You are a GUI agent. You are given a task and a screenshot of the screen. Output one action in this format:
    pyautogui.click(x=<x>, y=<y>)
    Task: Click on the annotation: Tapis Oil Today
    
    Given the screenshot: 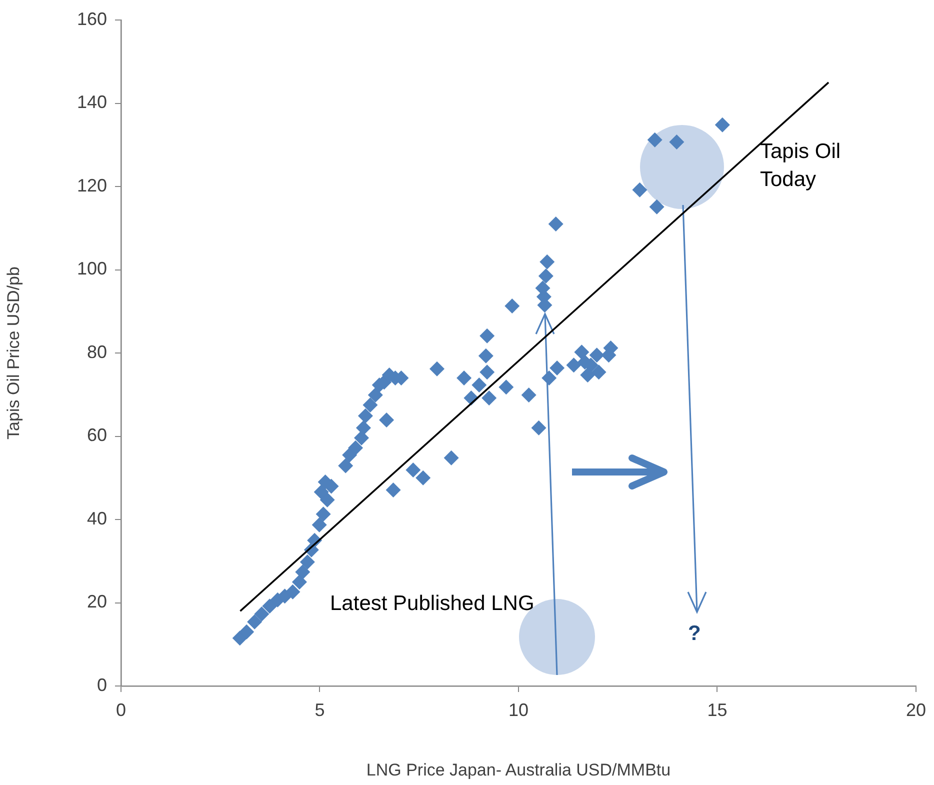 What is the action you would take?
    pyautogui.click(x=801, y=166)
    